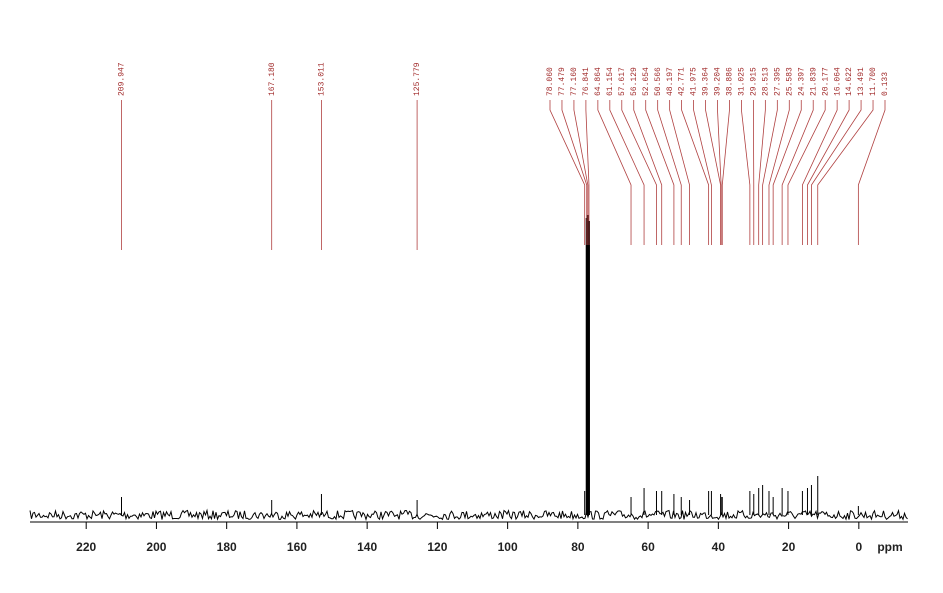 This screenshot has width=943, height=593. What do you see at coordinates (813, 81) in the screenshot?
I see `peak-label: 21.839` at bounding box center [813, 81].